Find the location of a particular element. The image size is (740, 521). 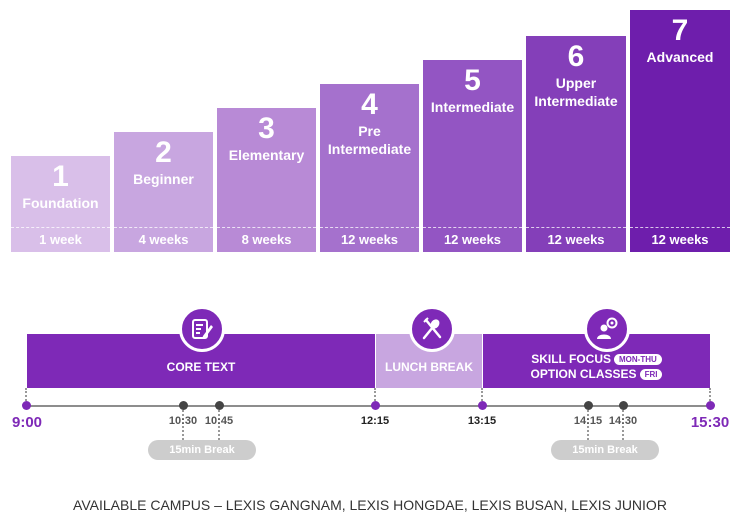

level-duration: 4 weeks is located at coordinates (163, 239).